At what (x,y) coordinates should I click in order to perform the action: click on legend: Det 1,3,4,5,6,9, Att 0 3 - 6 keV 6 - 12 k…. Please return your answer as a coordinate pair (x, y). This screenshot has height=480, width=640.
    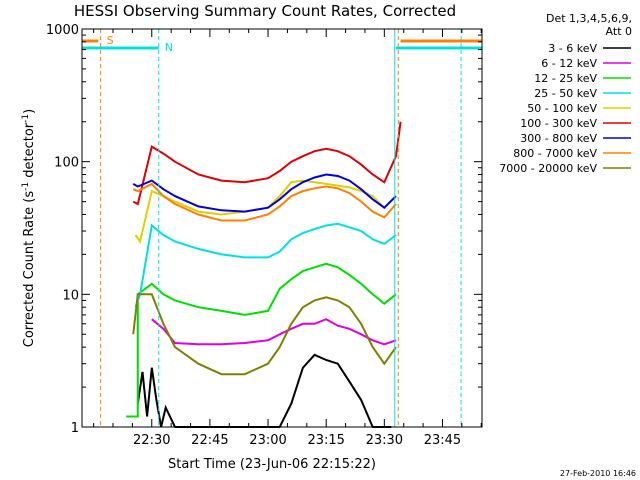
    Looking at the image, I should click on (565, 93).